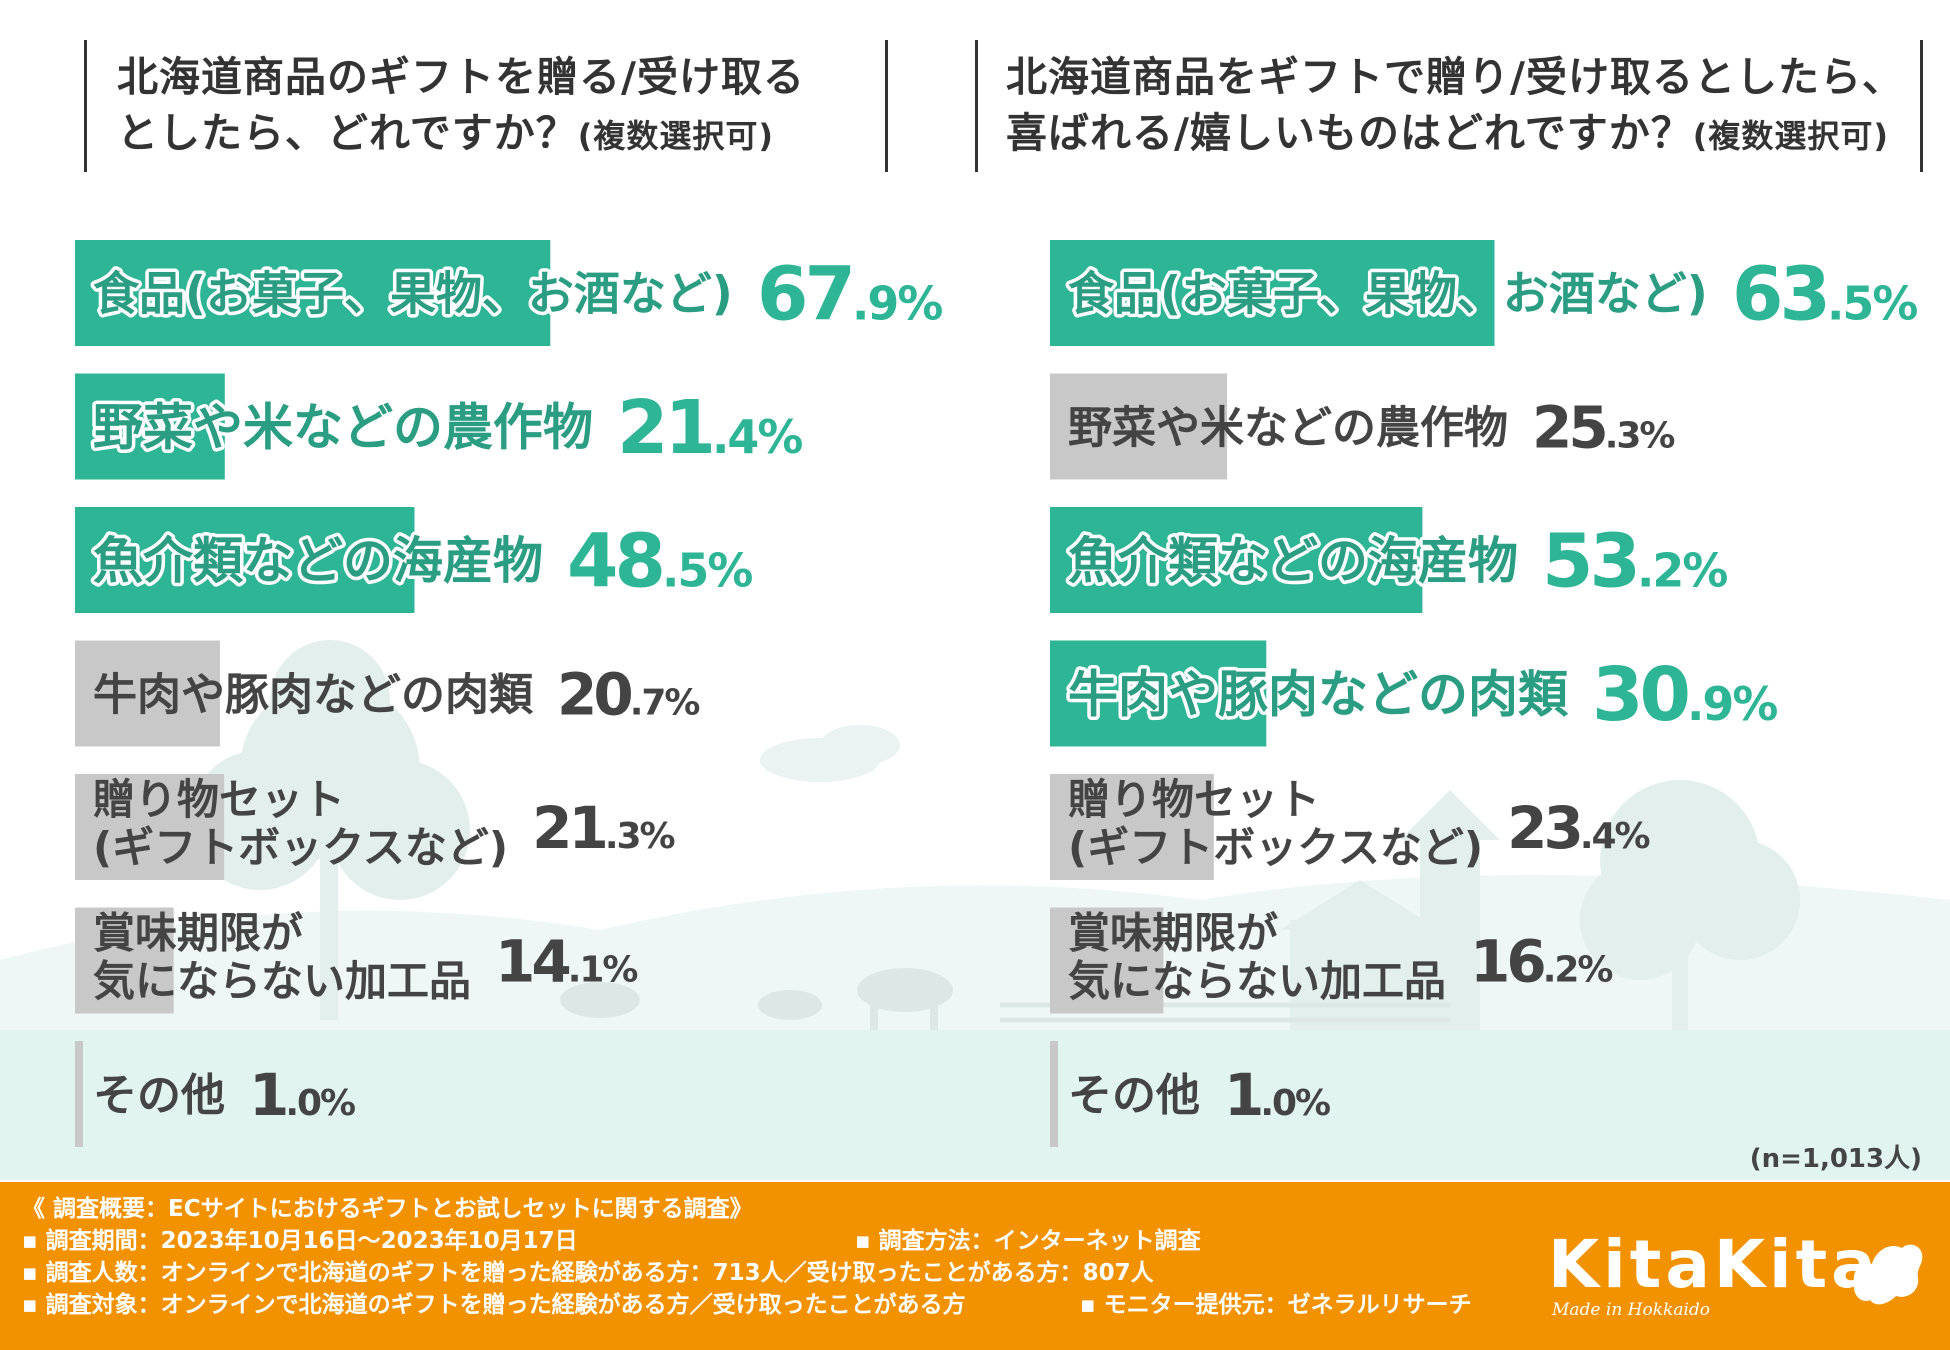 This screenshot has height=1350, width=1950. Describe the element at coordinates (1886, 1275) in the screenshot. I see `hokkaido-map-icon` at that location.